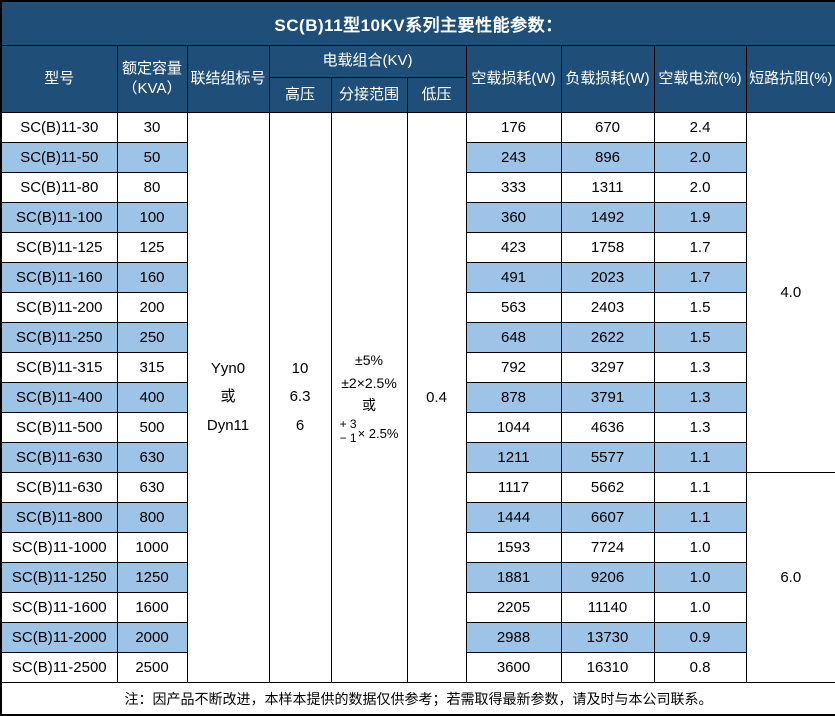 This screenshot has height=716, width=835. I want to click on impedance-cell: 4.0, so click(790, 292).